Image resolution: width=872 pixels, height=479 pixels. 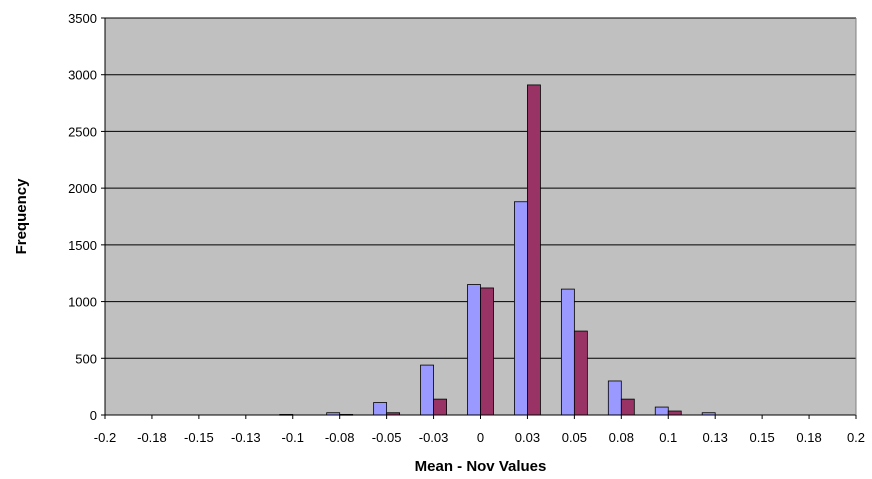 I want to click on y-tick-label: 1500, so click(x=82, y=245).